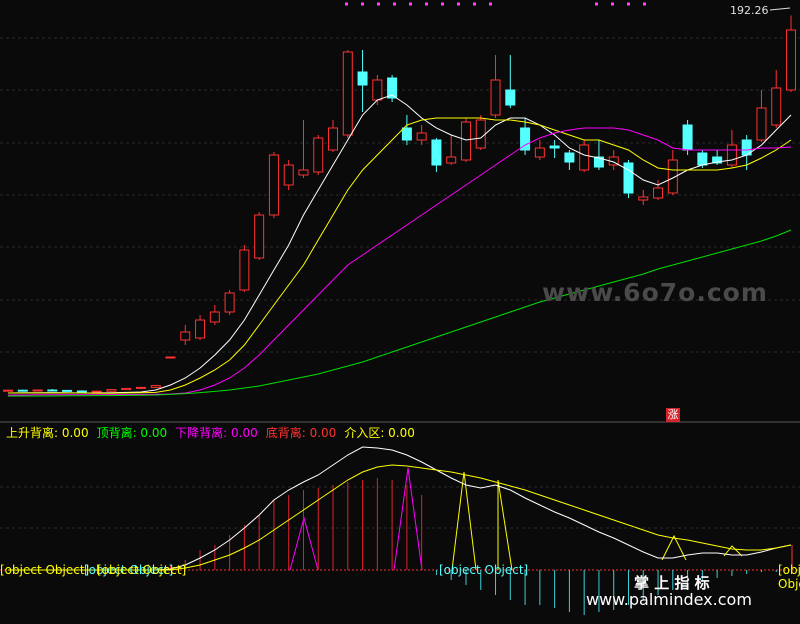  I want to click on legend-item: 顶背离: 0.00, so click(132, 433).